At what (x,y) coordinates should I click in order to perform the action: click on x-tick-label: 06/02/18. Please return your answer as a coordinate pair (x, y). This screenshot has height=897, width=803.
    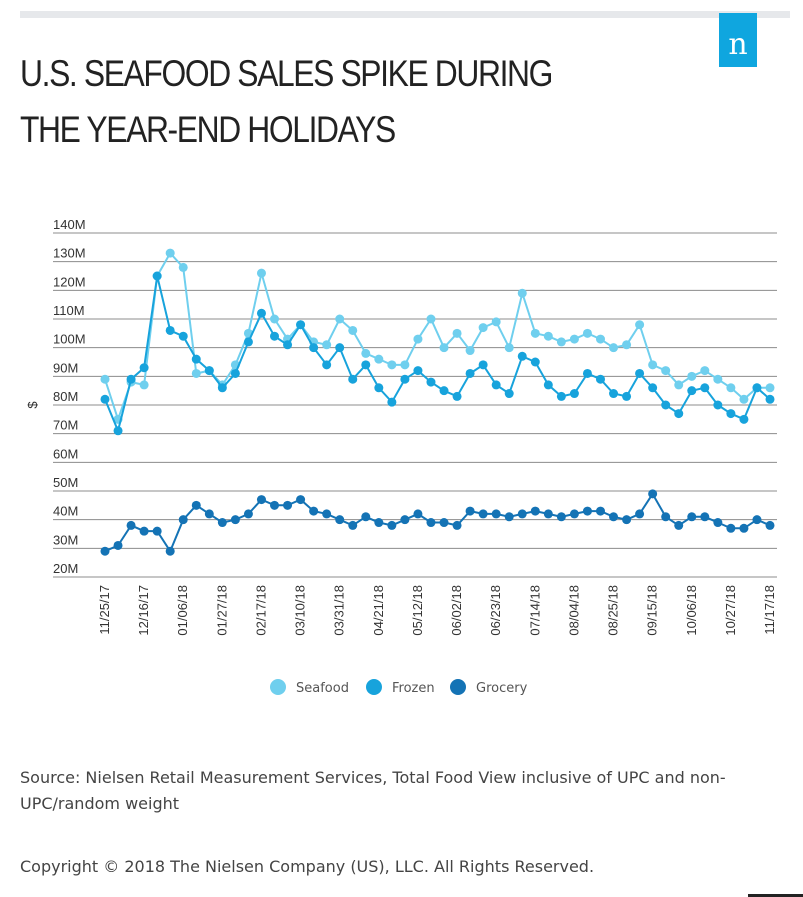
    Looking at the image, I should click on (456, 610).